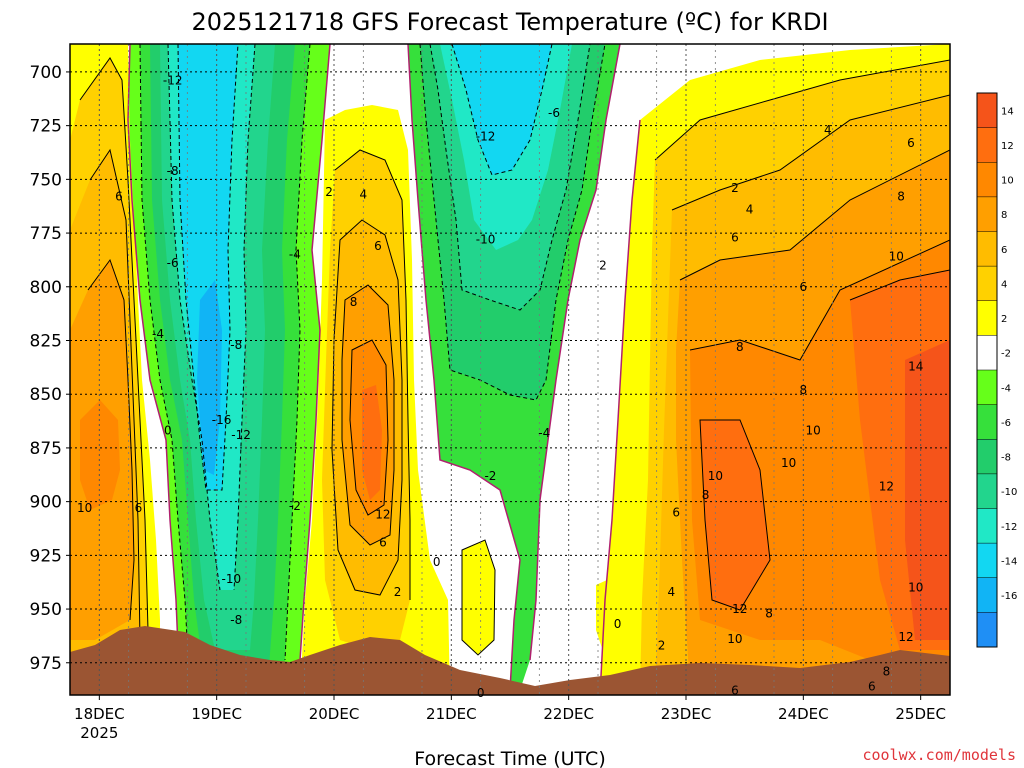 The image size is (1024, 768). Describe the element at coordinates (232, 579) in the screenshot. I see `contour-label: -10` at that location.